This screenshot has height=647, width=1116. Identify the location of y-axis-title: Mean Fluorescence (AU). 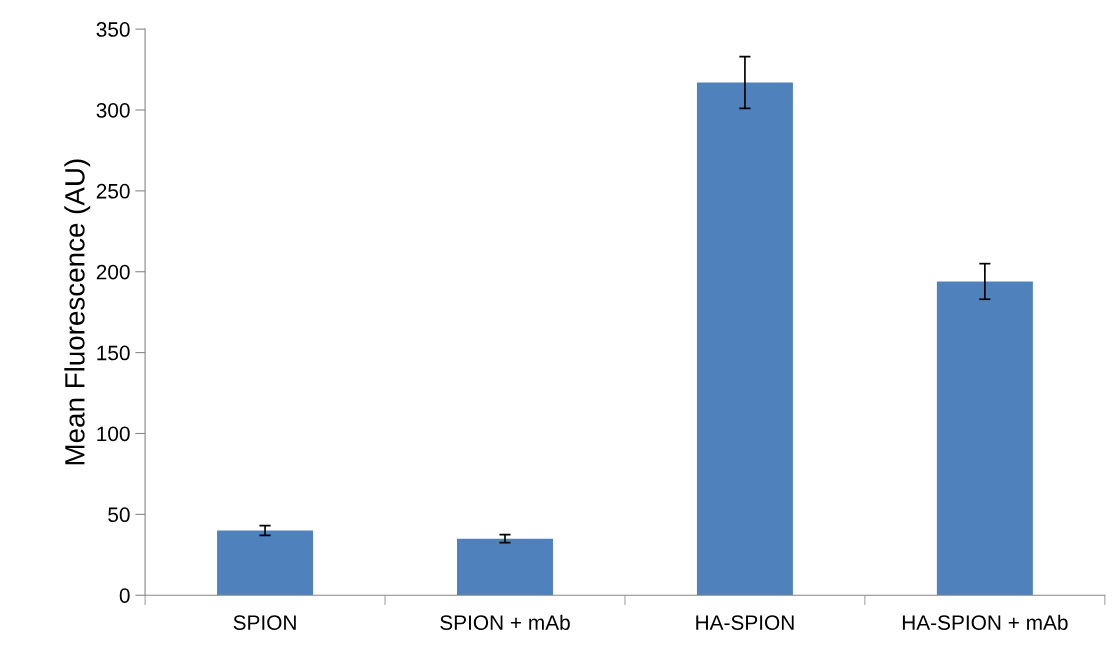
(77, 312).